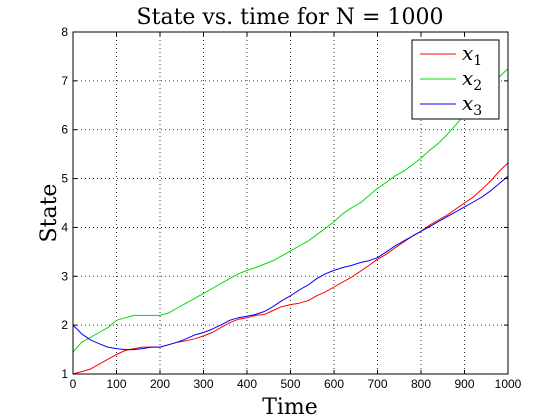 This screenshot has height=420, width=560. Describe the element at coordinates (64, 32) in the screenshot. I see `y-tick-label: 8` at that location.